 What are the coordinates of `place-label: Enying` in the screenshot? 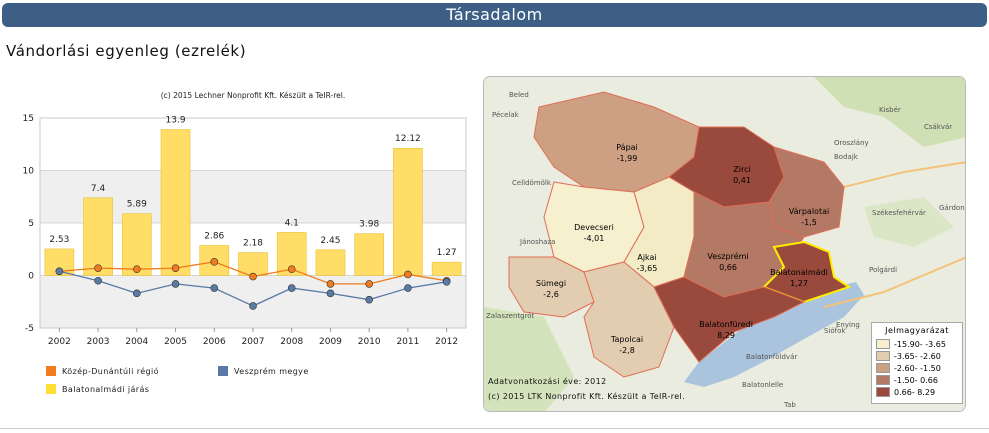 It's located at (848, 325).